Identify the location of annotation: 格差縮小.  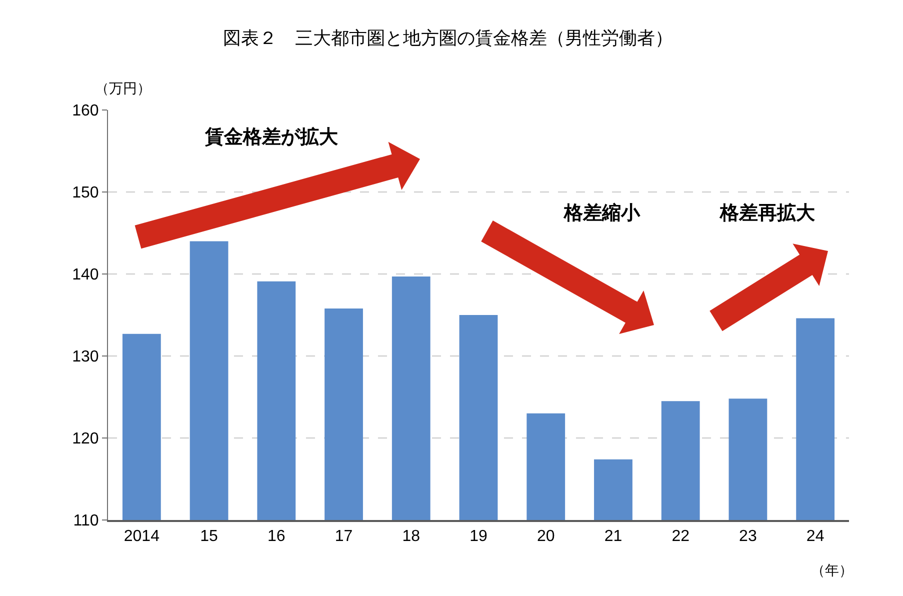
(602, 213).